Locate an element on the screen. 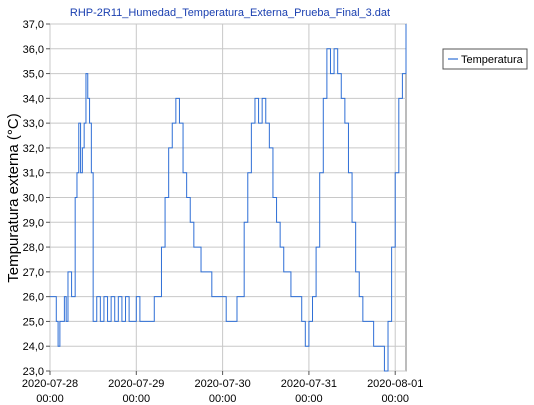 The image size is (534, 405). y-tick-label: 26,0 is located at coordinates (33, 298).